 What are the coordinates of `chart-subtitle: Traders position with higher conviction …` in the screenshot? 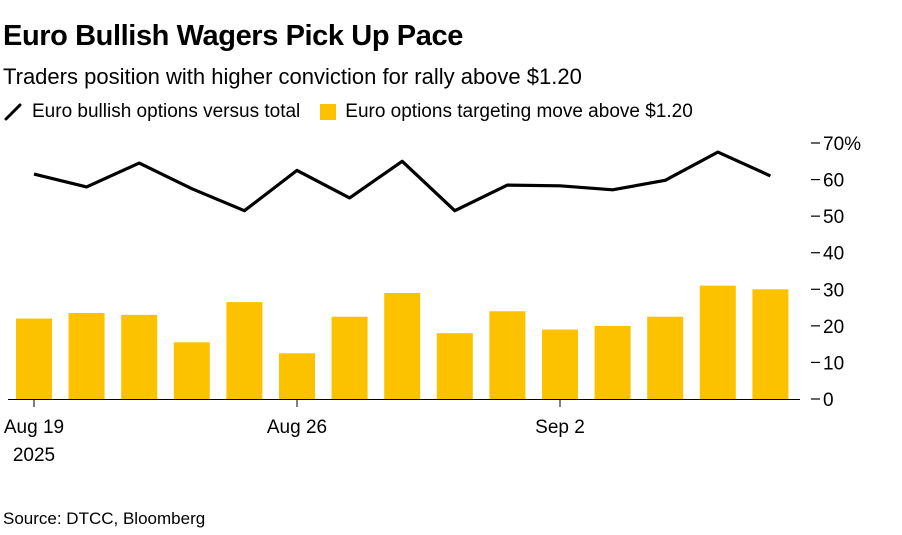 It's located at (292, 76).